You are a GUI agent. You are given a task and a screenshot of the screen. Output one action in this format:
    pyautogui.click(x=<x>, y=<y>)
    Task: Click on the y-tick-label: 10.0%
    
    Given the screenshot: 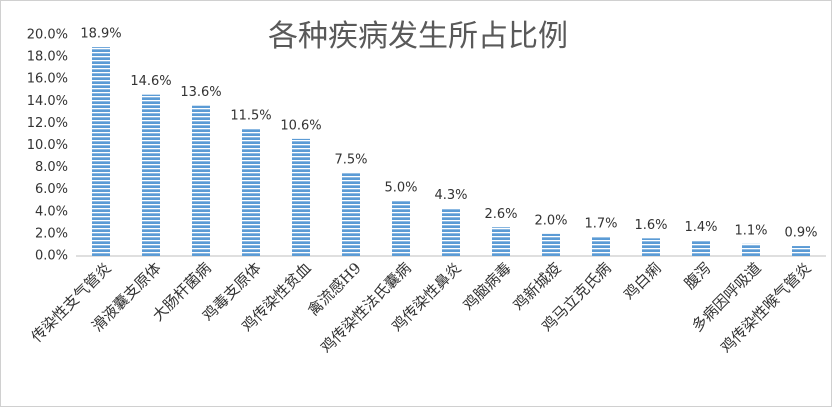 What is the action you would take?
    pyautogui.click(x=47, y=145)
    